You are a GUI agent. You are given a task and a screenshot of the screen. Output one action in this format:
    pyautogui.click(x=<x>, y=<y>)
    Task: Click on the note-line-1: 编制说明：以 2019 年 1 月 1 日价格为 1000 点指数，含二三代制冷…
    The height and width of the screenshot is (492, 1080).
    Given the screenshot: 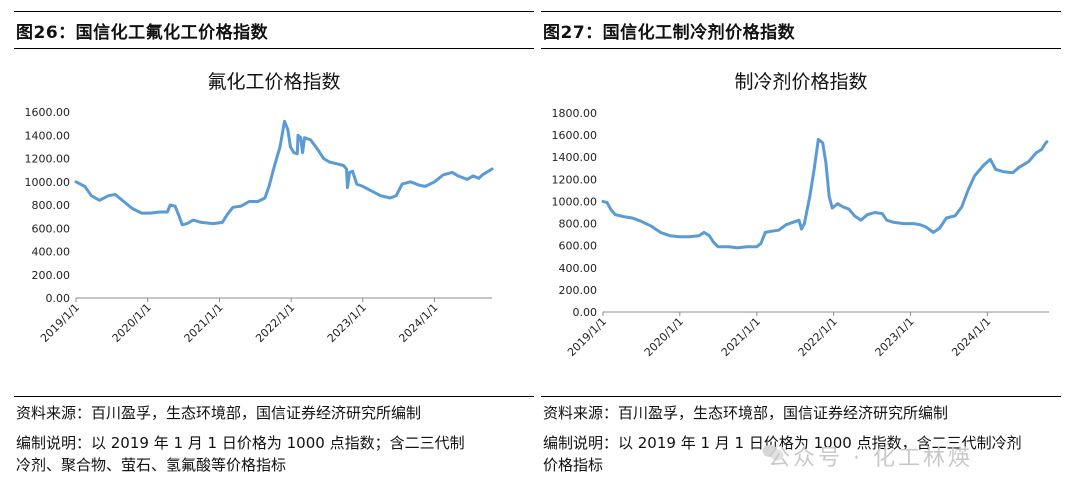 What is the action you would take?
    pyautogui.click(x=782, y=443)
    